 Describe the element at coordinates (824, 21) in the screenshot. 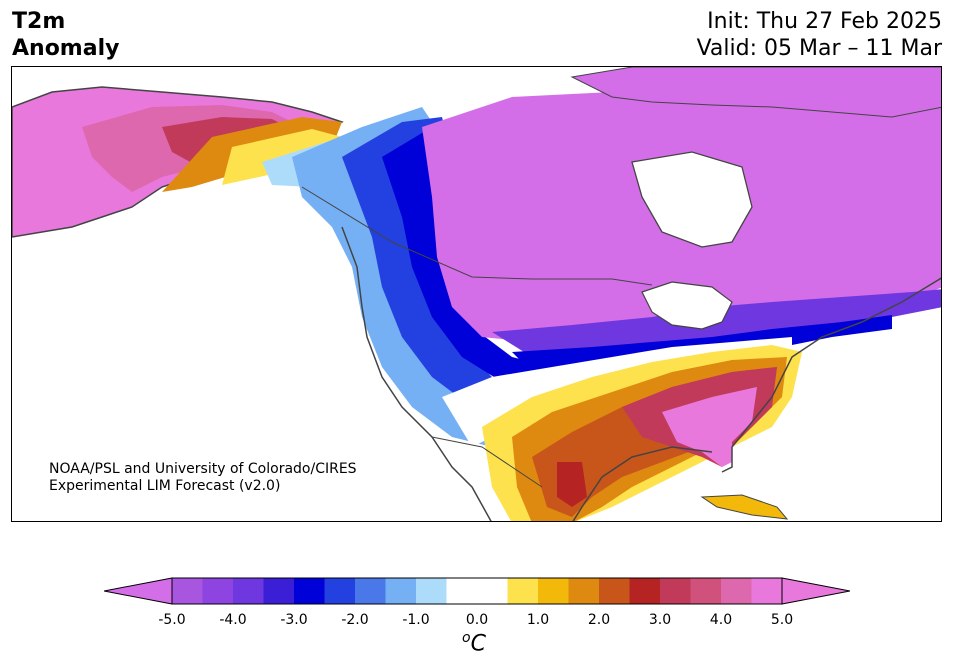

I see `init-date: Init: Thu 27 Feb 2025` at that location.